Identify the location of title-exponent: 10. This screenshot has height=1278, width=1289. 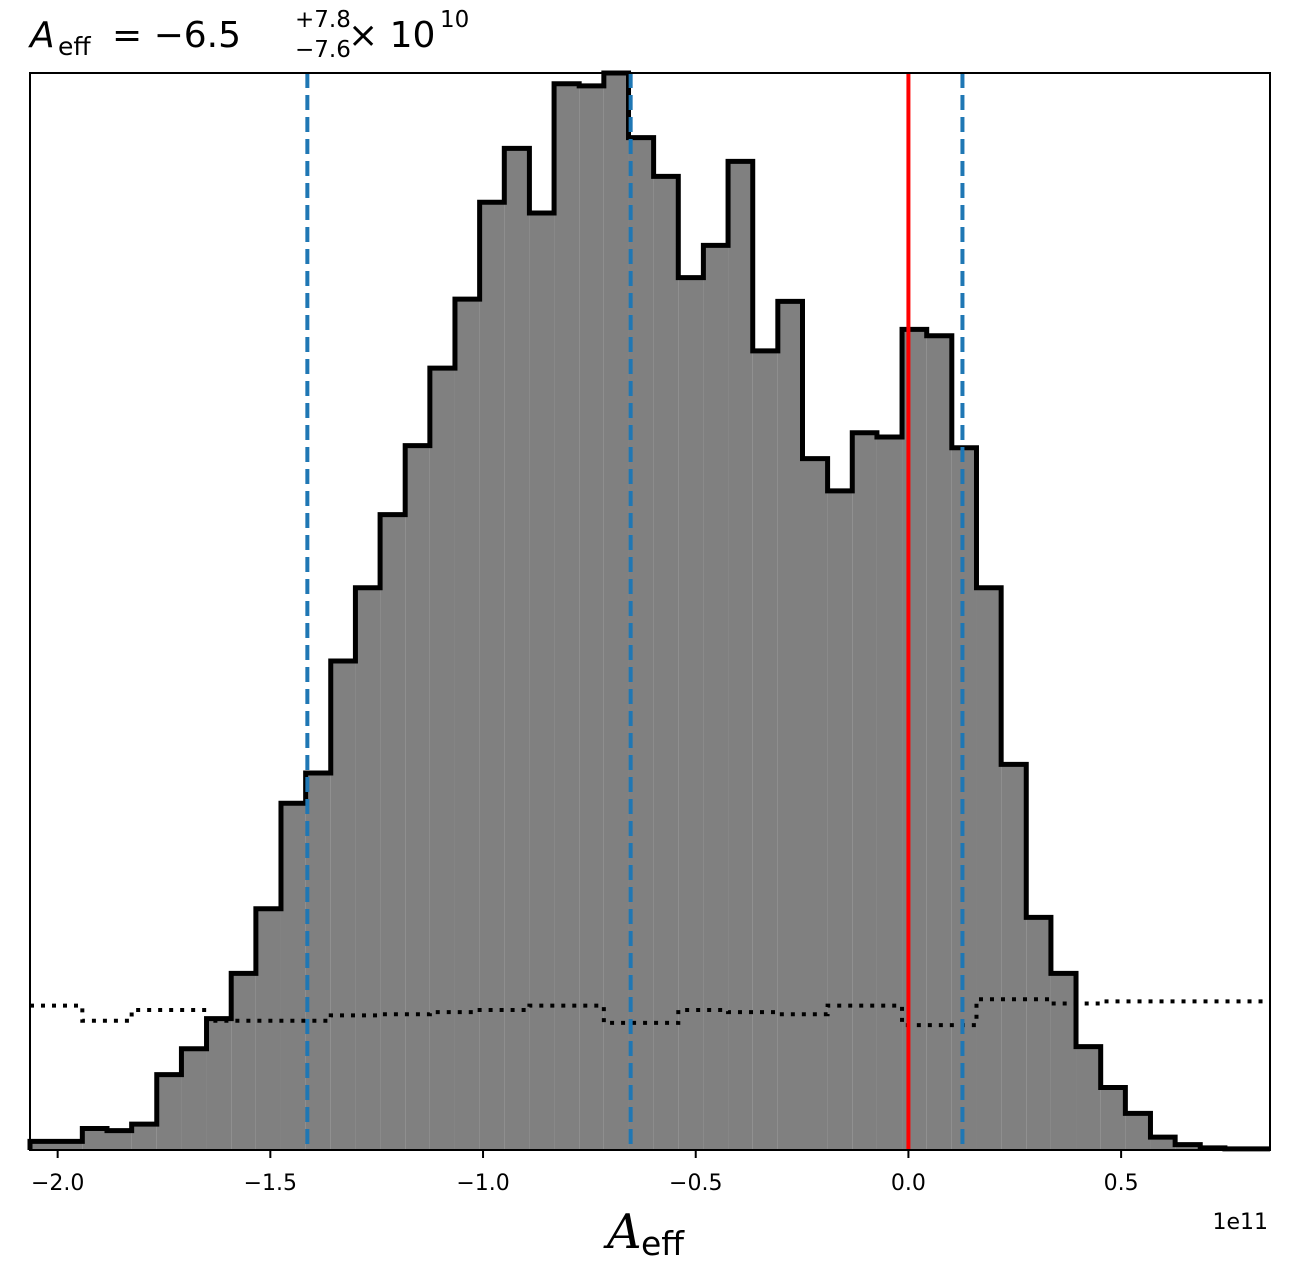
(454, 20).